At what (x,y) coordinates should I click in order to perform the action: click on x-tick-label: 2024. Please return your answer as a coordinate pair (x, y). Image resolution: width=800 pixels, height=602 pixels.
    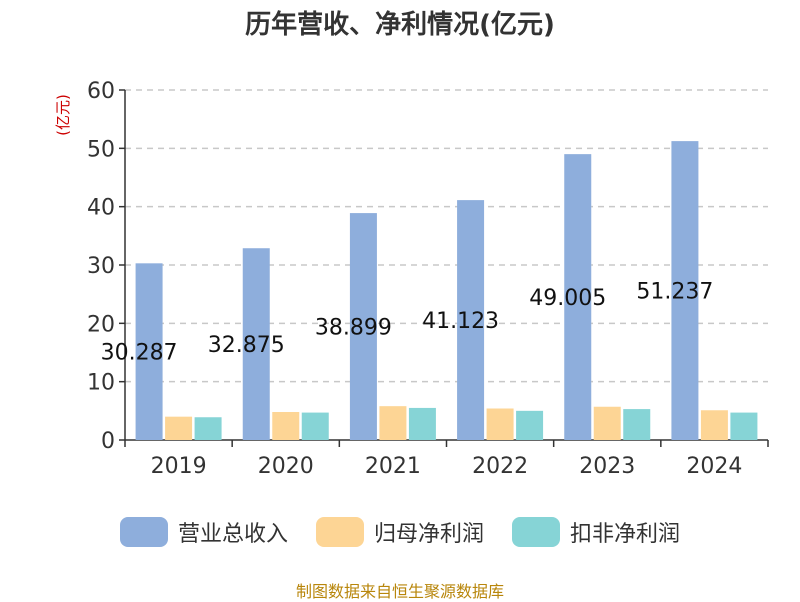
    Looking at the image, I should click on (714, 466).